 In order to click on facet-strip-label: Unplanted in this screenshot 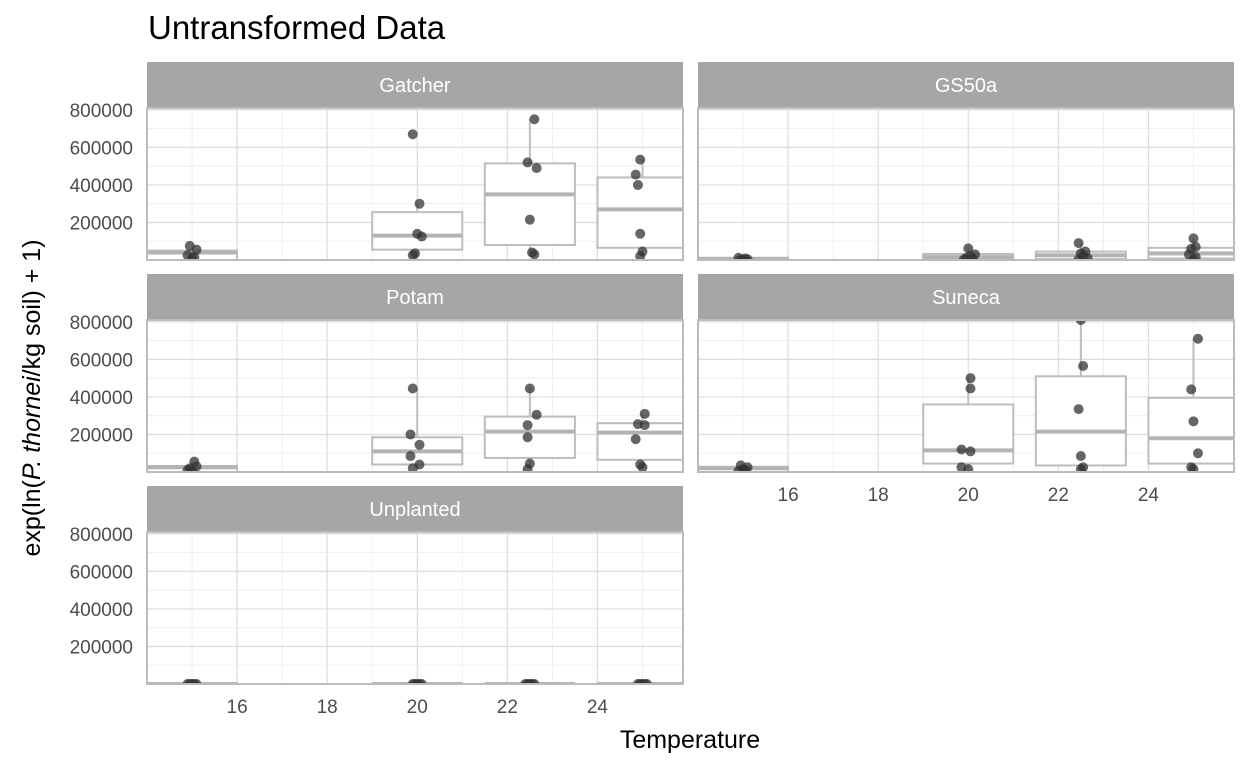, I will do `click(414, 510)`.